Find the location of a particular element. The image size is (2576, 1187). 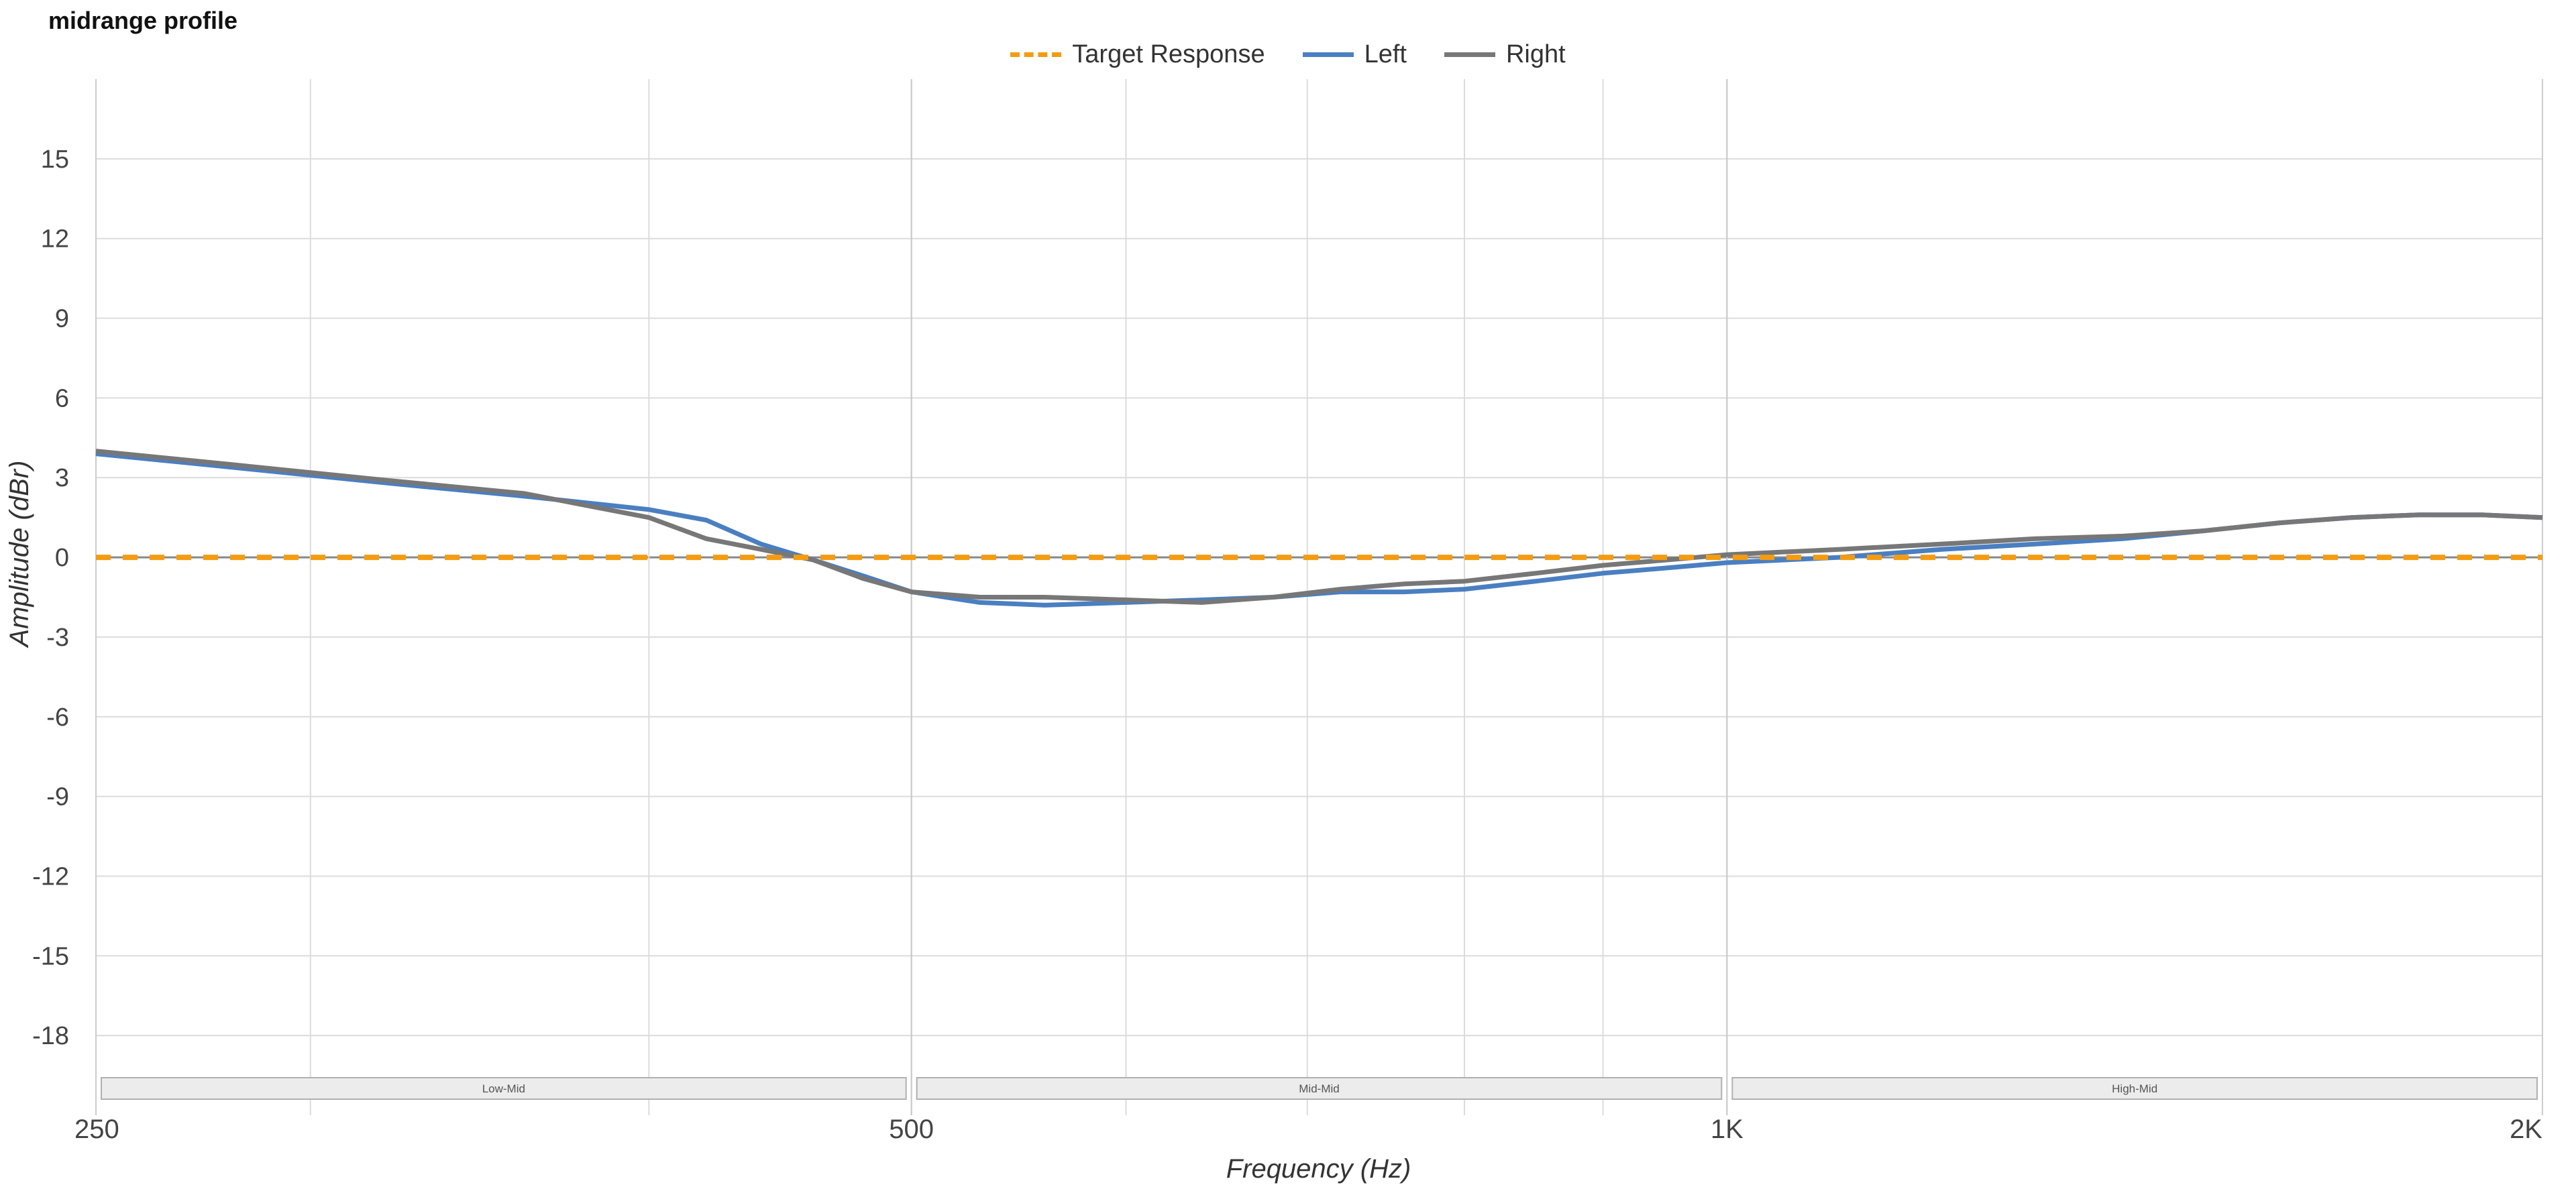

legend-item-target-response: Target Response is located at coordinates (1137, 55).